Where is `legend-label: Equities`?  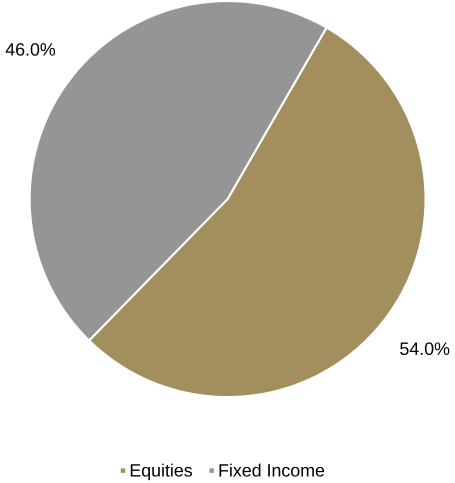 legend-label: Equities is located at coordinates (161, 472).